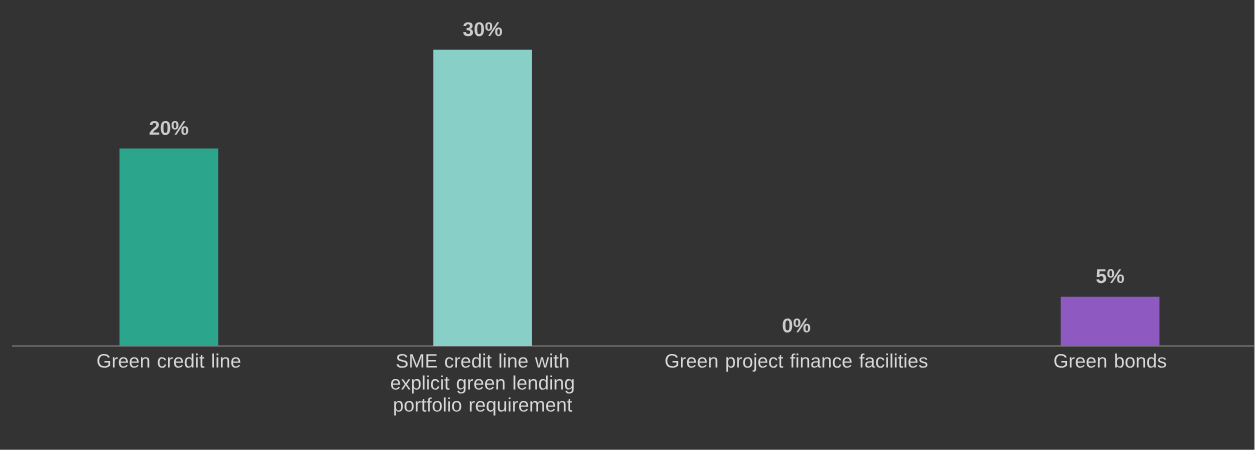 The image size is (1258, 450). Describe the element at coordinates (482, 384) in the screenshot. I see `x-tick-label: SME credit line with explicit green lending portfolio requirement` at that location.